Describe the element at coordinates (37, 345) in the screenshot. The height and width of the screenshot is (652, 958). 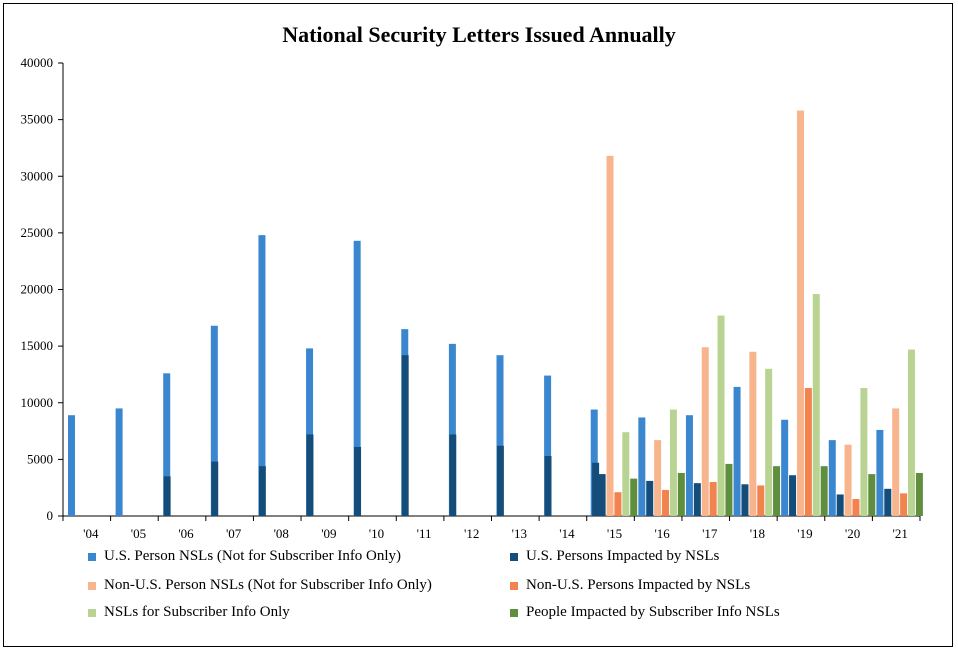
I see `y-tick-label: 15000` at that location.